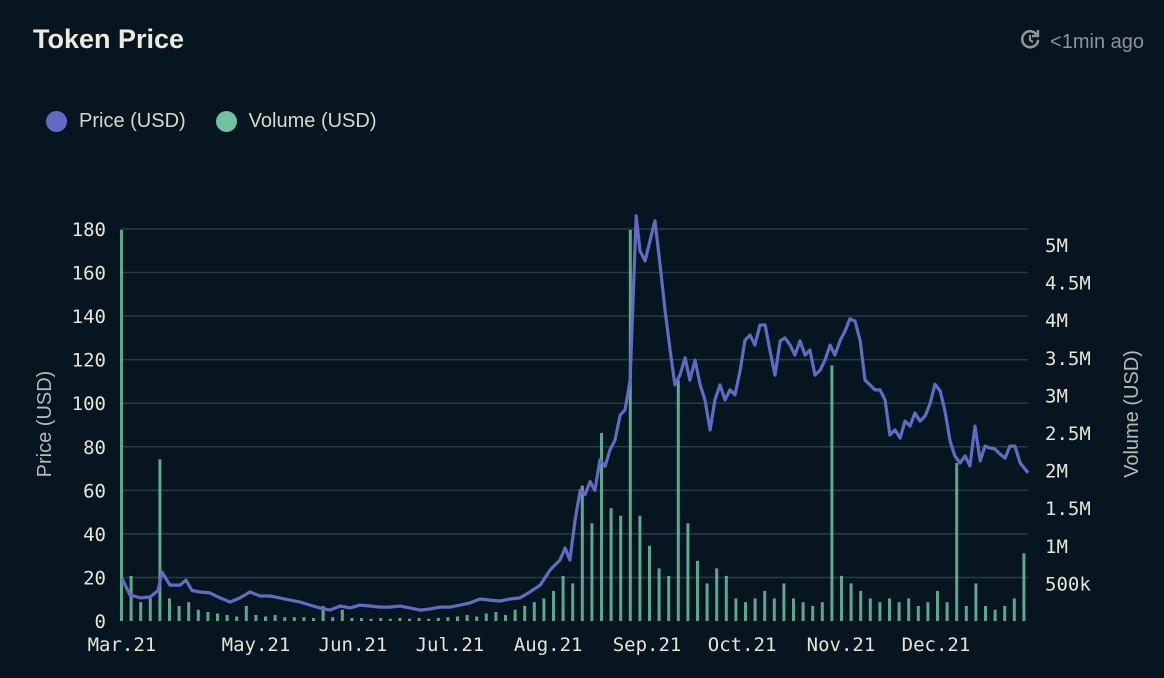 This screenshot has height=678, width=1164. I want to click on chart-legend: Price (USD) Volume (USD), so click(211, 121).